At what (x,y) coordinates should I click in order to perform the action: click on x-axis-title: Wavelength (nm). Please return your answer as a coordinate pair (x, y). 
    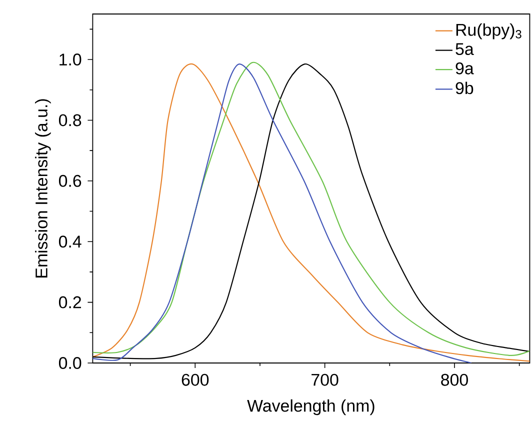
    Looking at the image, I should click on (310, 407).